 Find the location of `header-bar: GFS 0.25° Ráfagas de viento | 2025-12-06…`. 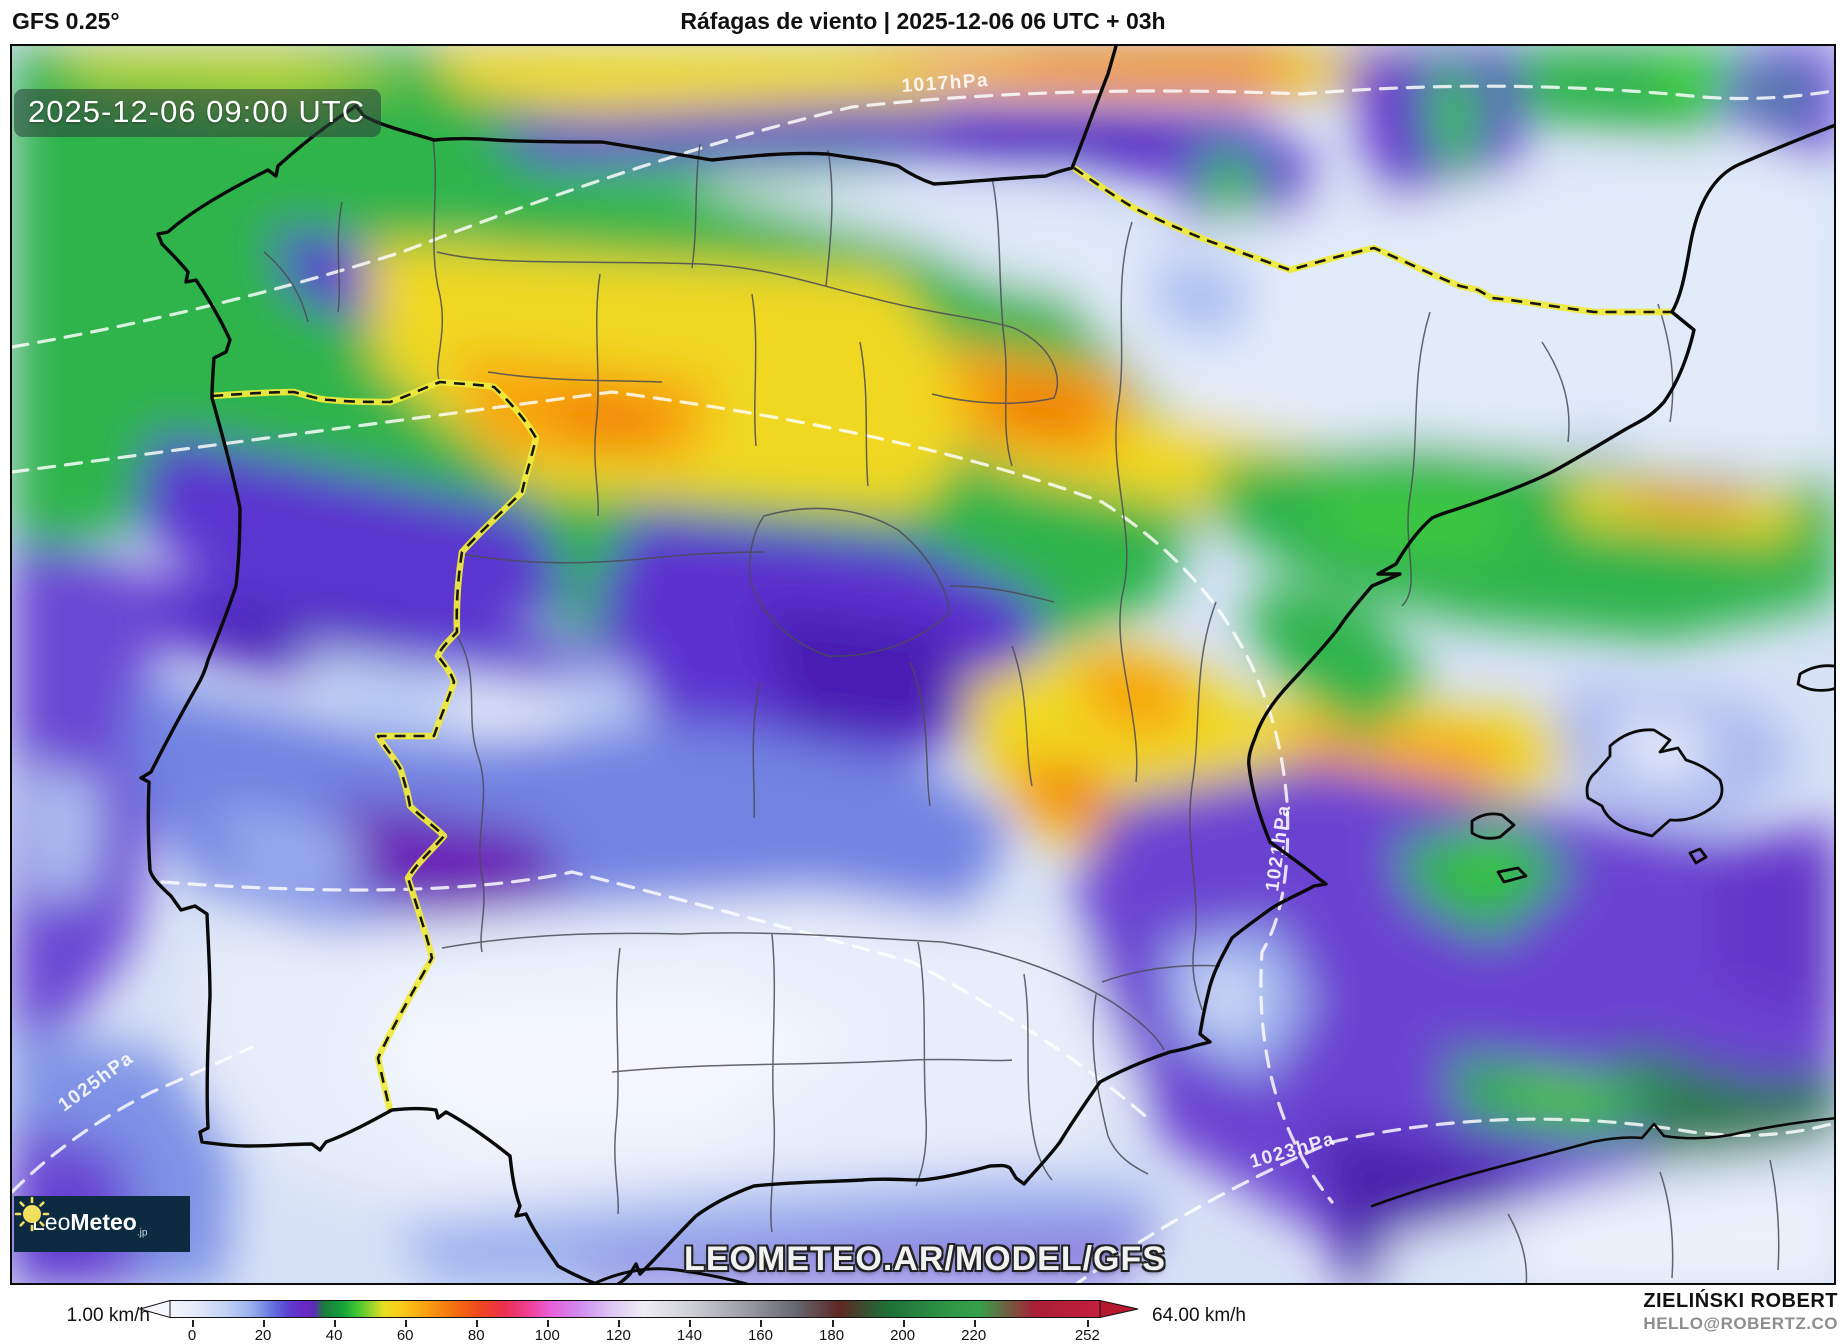

header-bar: GFS 0.25° Ráfagas de viento | 2025-12-06… is located at coordinates (923, 22).